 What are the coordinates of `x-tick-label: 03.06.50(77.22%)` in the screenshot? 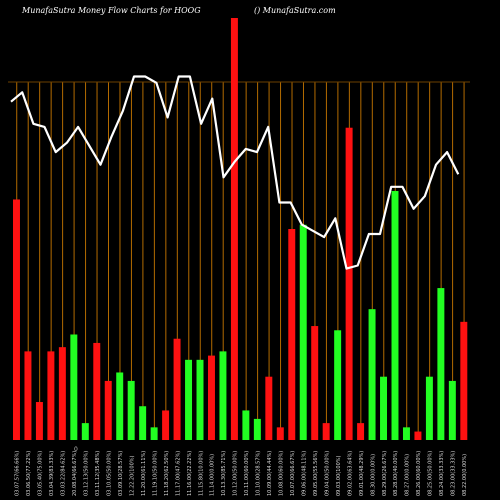 It's located at (29, 473).